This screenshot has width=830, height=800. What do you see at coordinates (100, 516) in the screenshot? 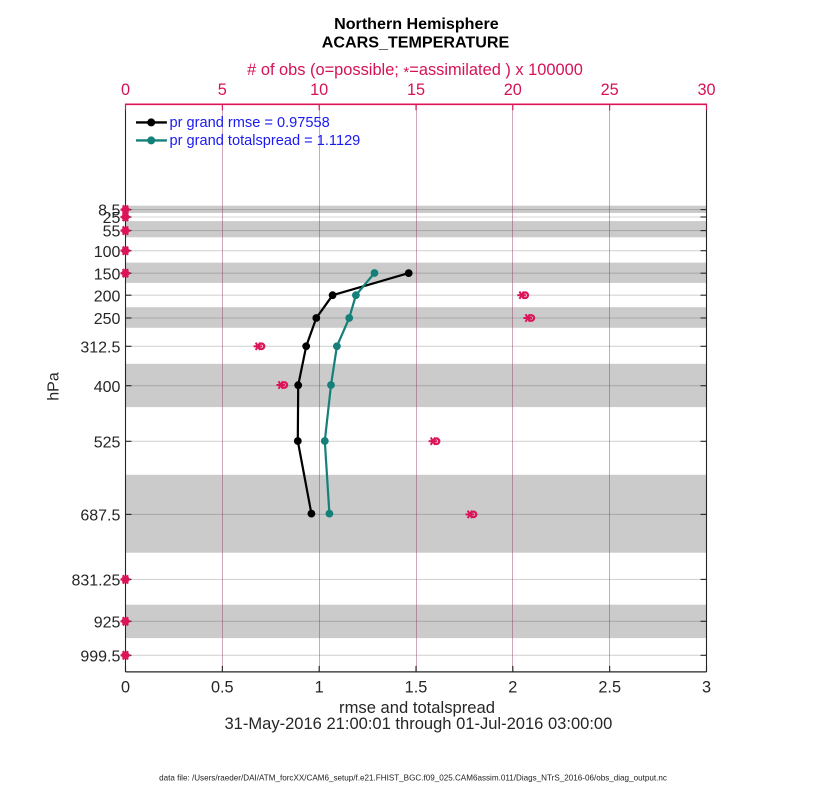
I see `svg-text: 687.5` at bounding box center [100, 516].